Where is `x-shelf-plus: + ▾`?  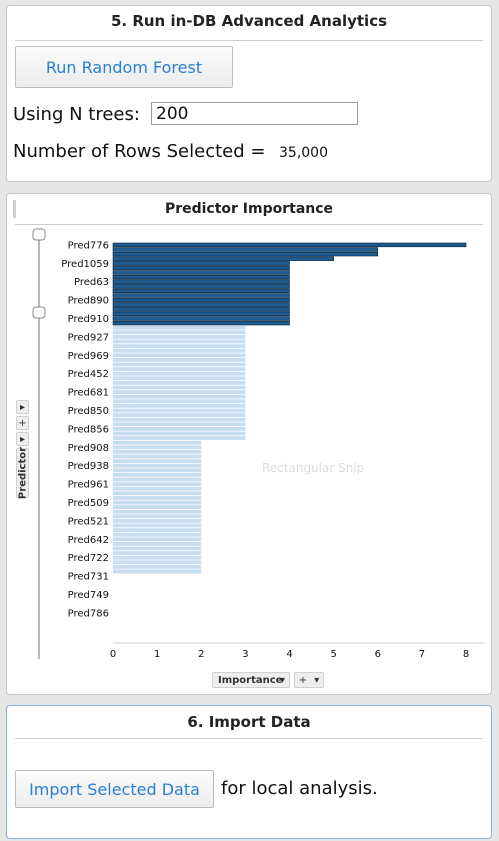
x-shelf-plus: + ▾ is located at coordinates (309, 680).